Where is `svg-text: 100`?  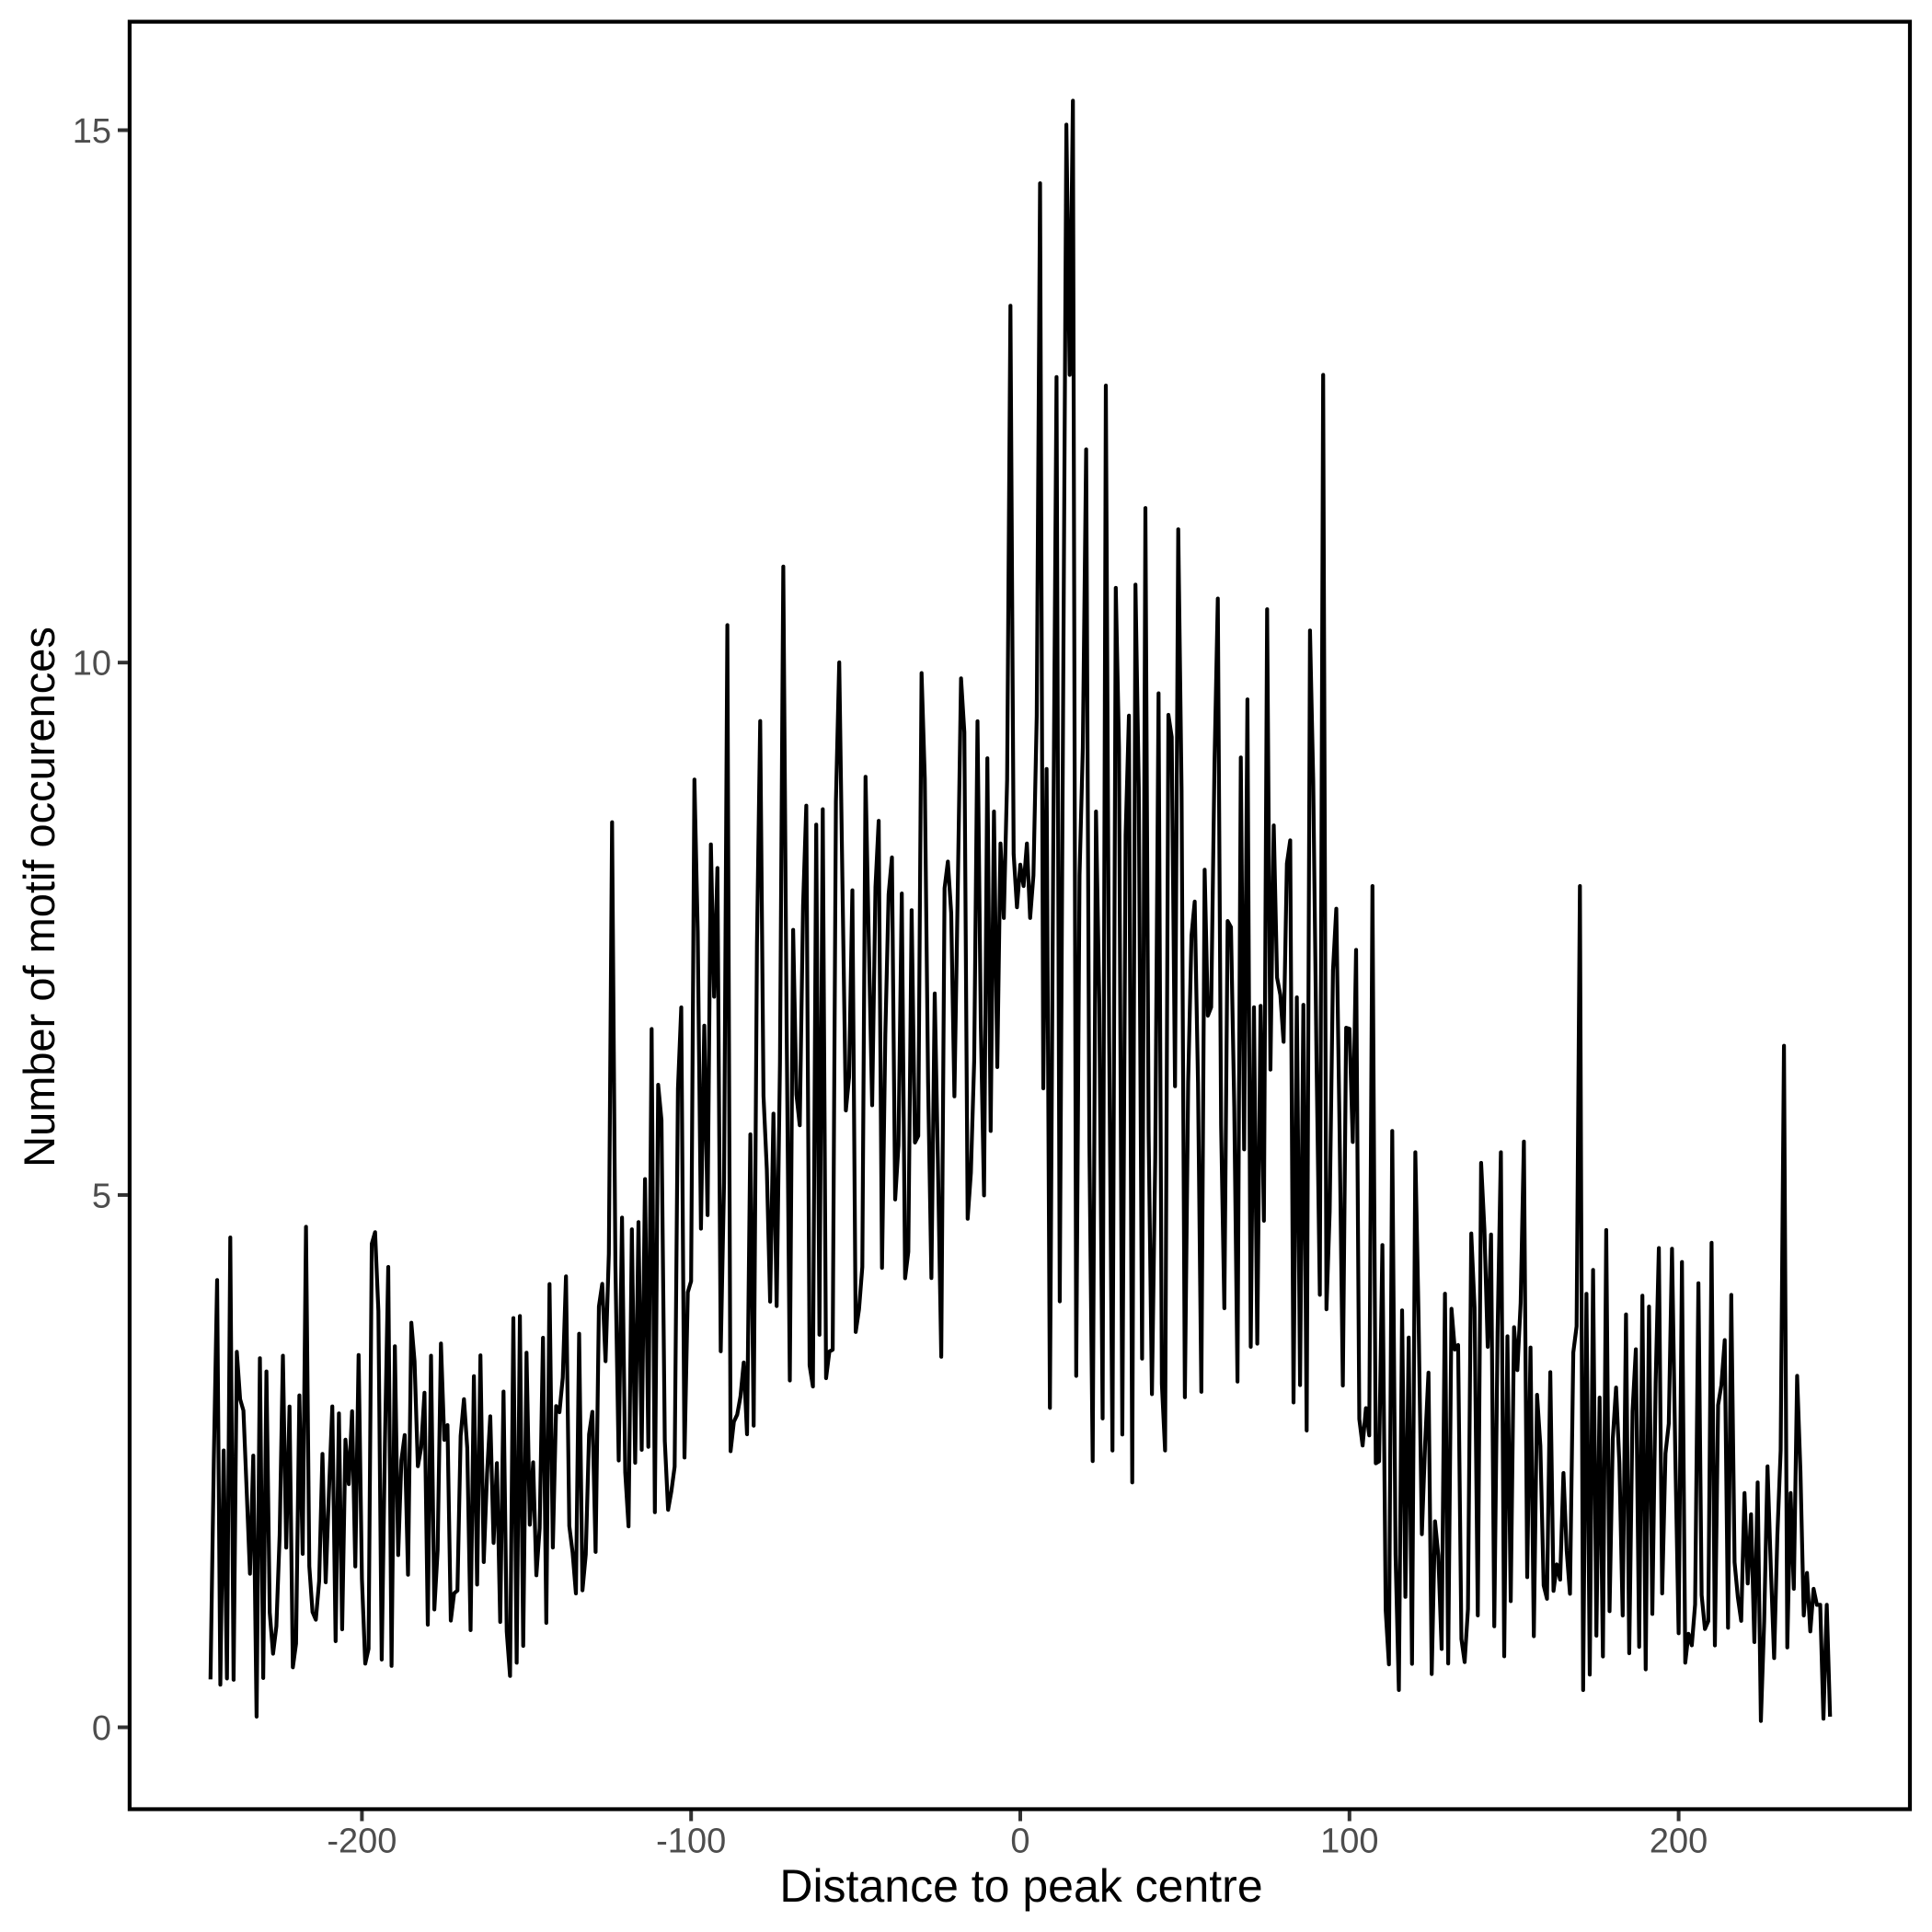 svg-text: 100 is located at coordinates (1349, 1842).